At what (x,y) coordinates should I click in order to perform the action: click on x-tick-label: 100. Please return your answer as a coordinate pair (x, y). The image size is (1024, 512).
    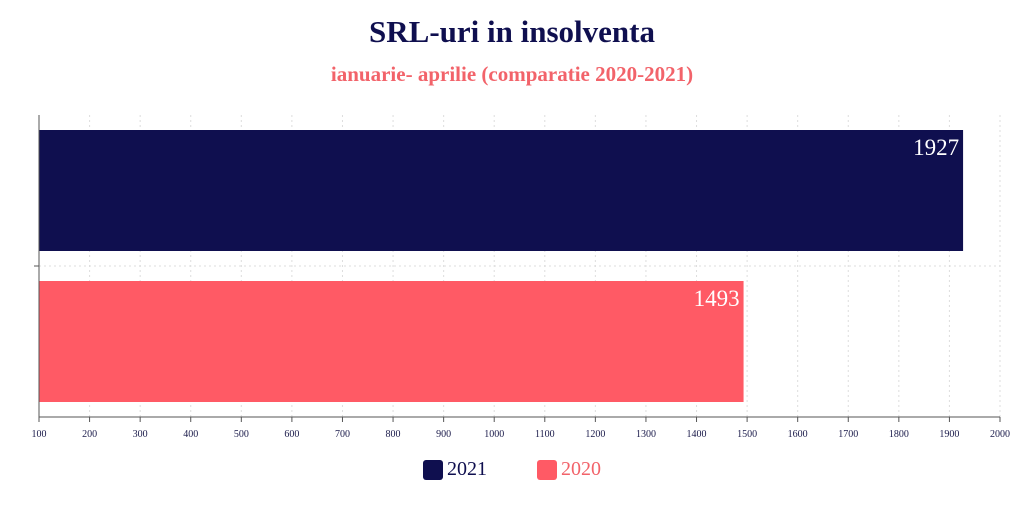
    Looking at the image, I should click on (39, 434).